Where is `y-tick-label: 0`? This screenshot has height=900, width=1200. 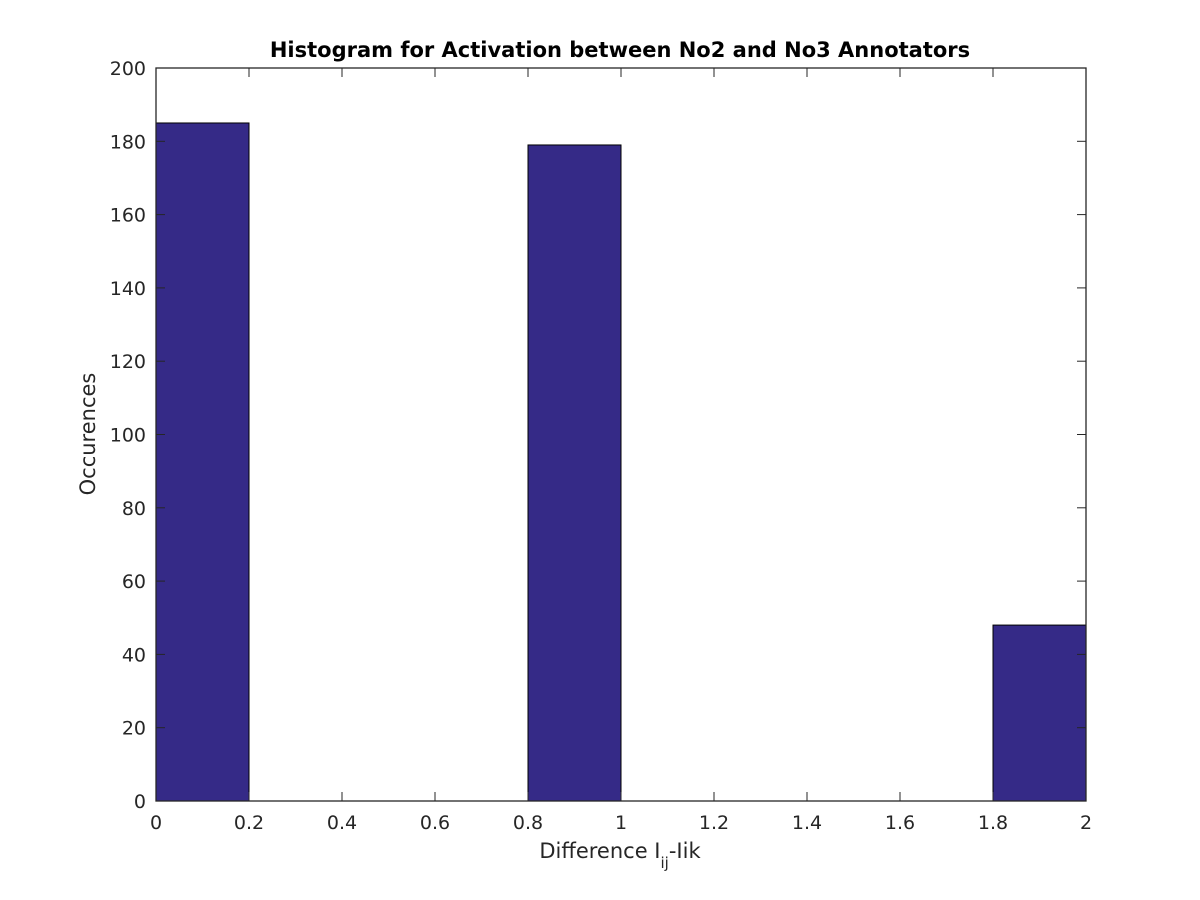
y-tick-label: 0 is located at coordinates (140, 802).